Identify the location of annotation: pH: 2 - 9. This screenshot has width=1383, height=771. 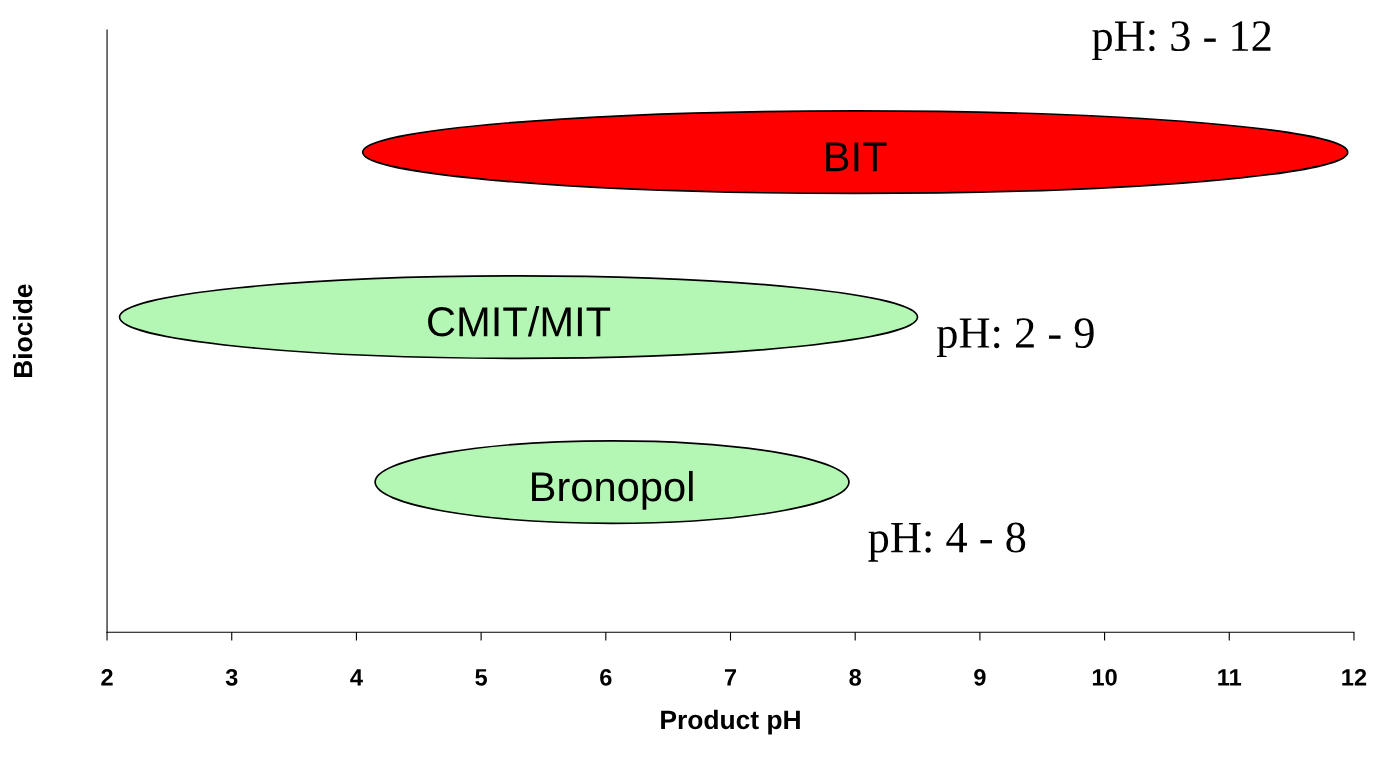
(1015, 338).